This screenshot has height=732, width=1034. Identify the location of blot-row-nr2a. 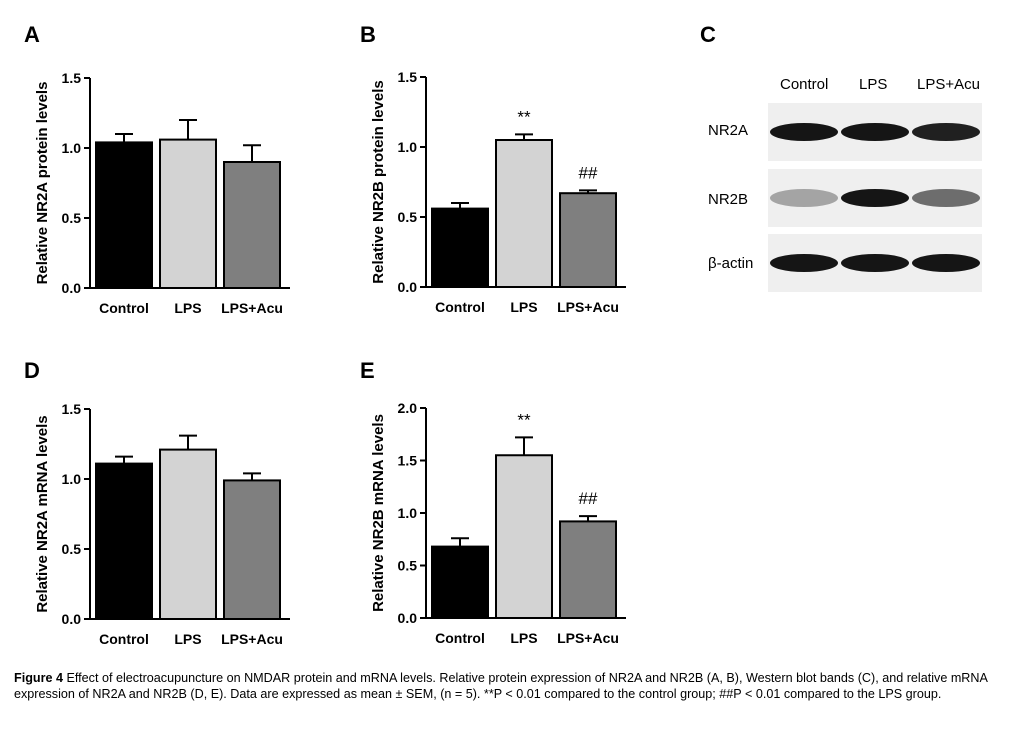
(875, 132).